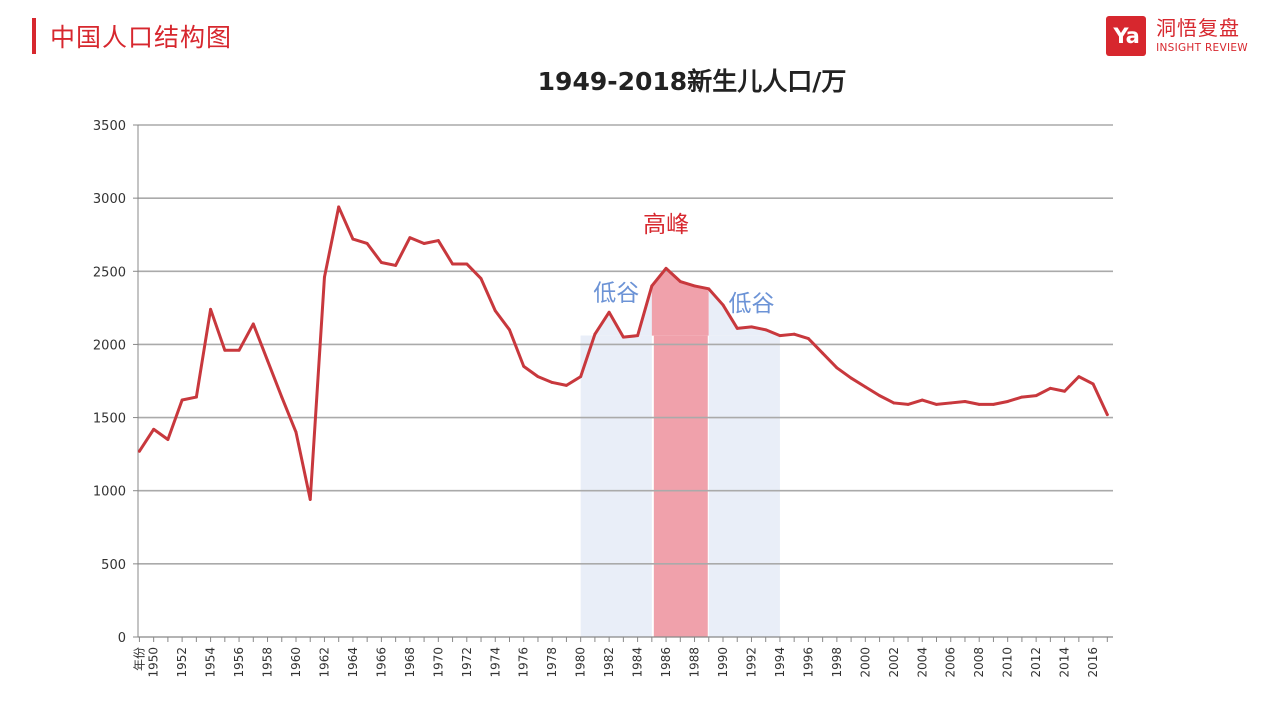 This screenshot has width=1280, height=720. I want to click on x-tick-label: 1998, so click(837, 662).